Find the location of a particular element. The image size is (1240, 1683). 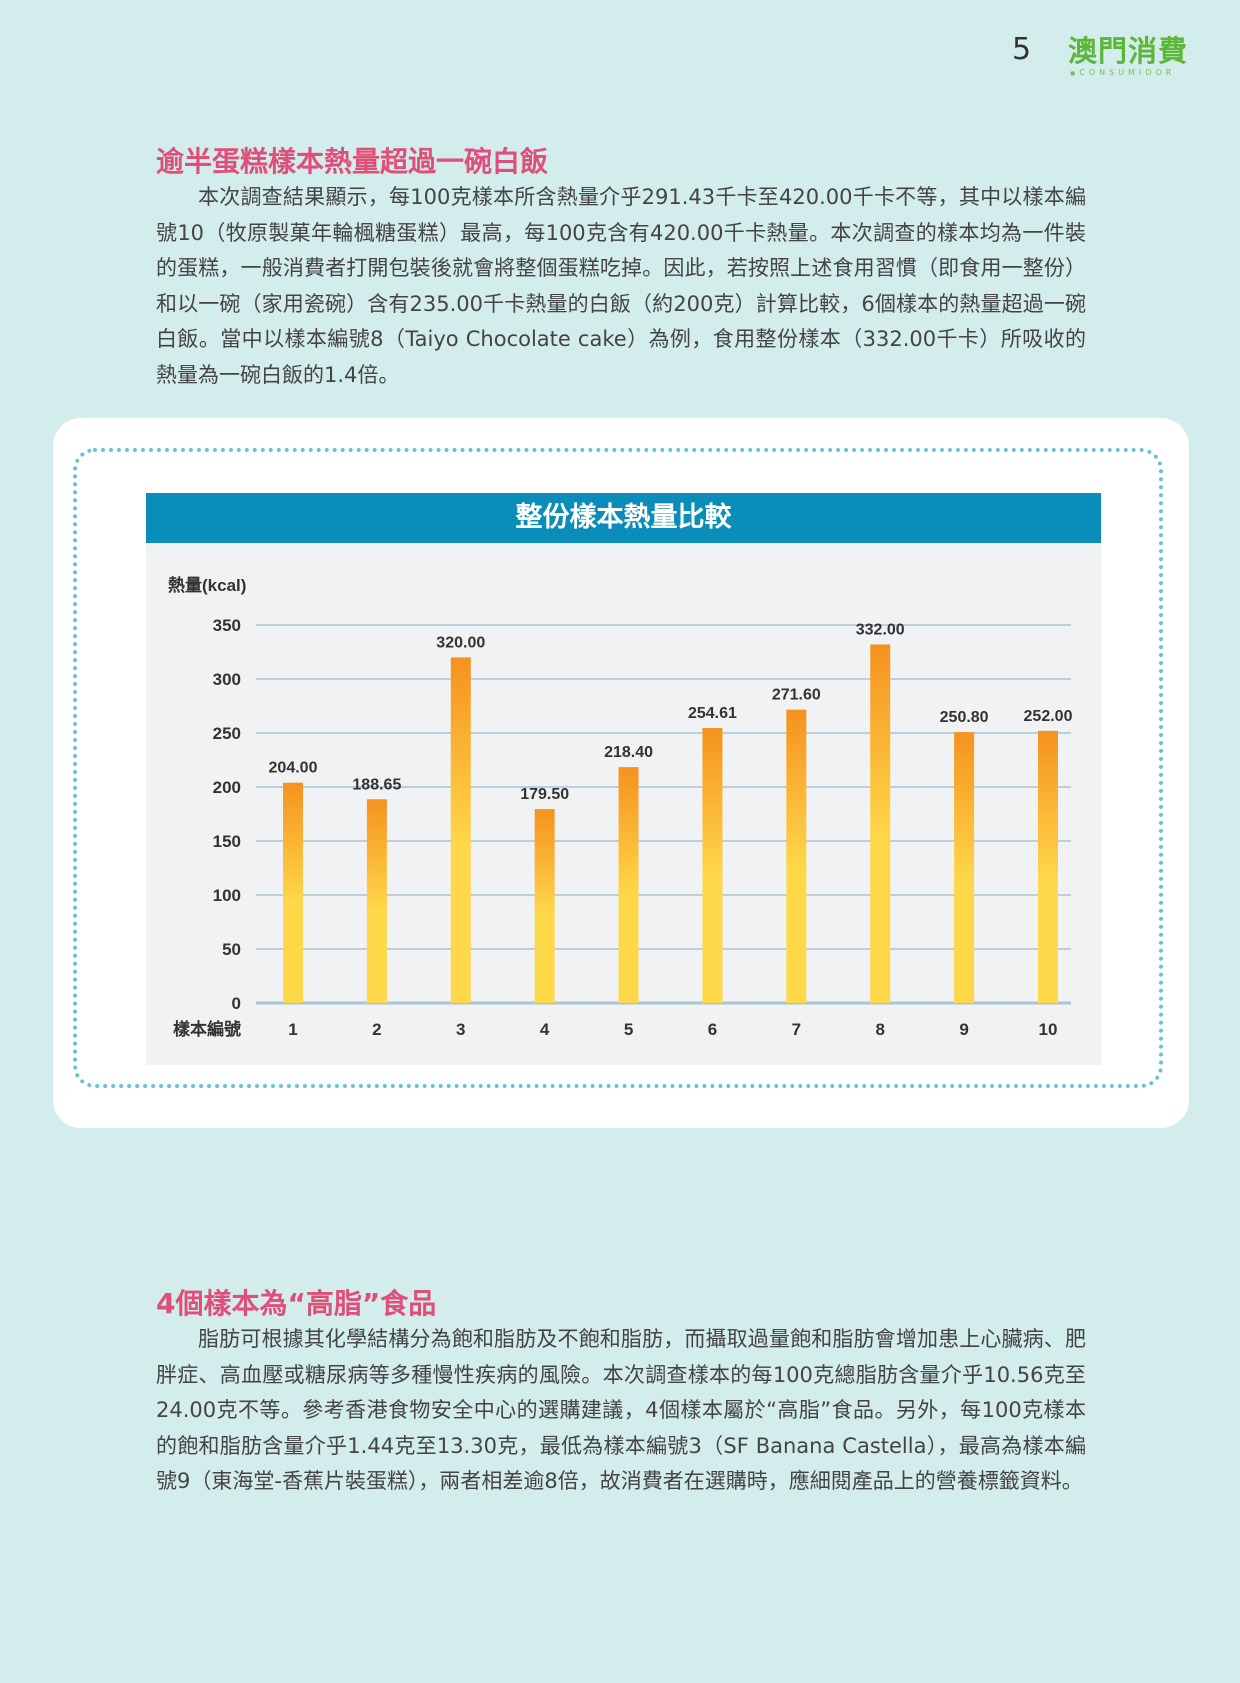

data-label: 320.00 is located at coordinates (460, 642).